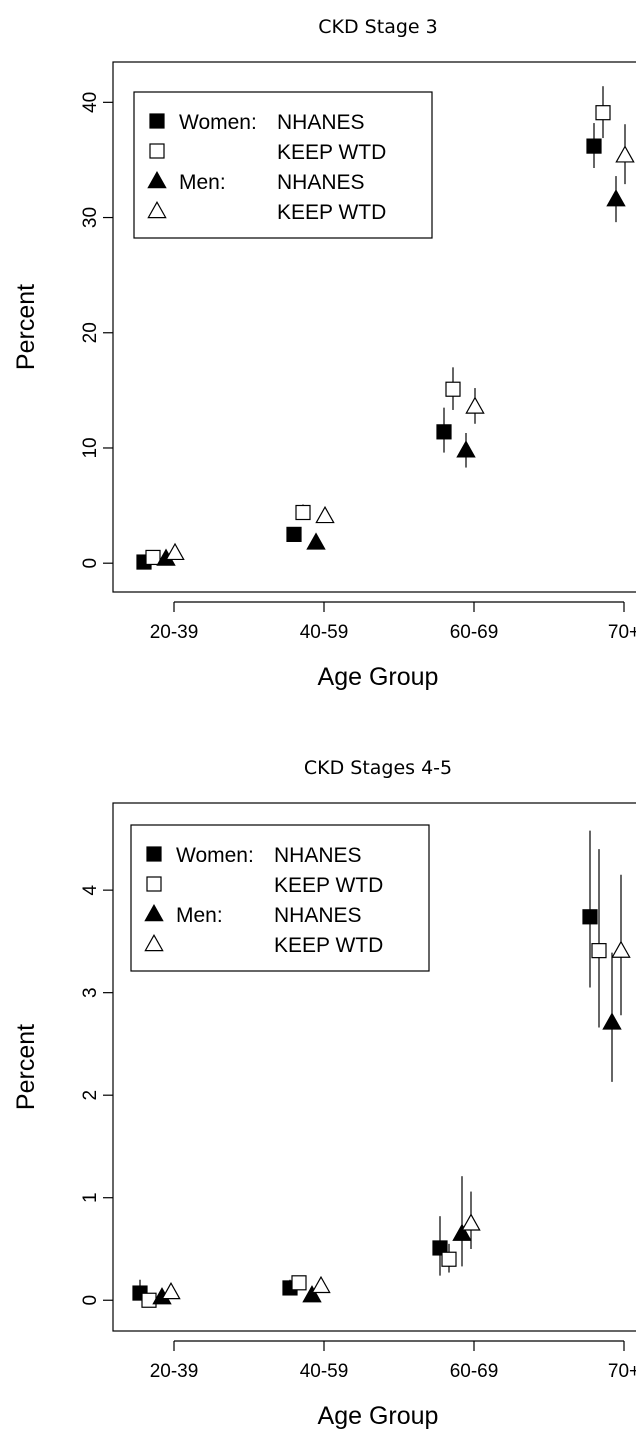 The width and height of the screenshot is (636, 1435). Describe the element at coordinates (90, 889) in the screenshot. I see `y-tick-label: 4` at that location.